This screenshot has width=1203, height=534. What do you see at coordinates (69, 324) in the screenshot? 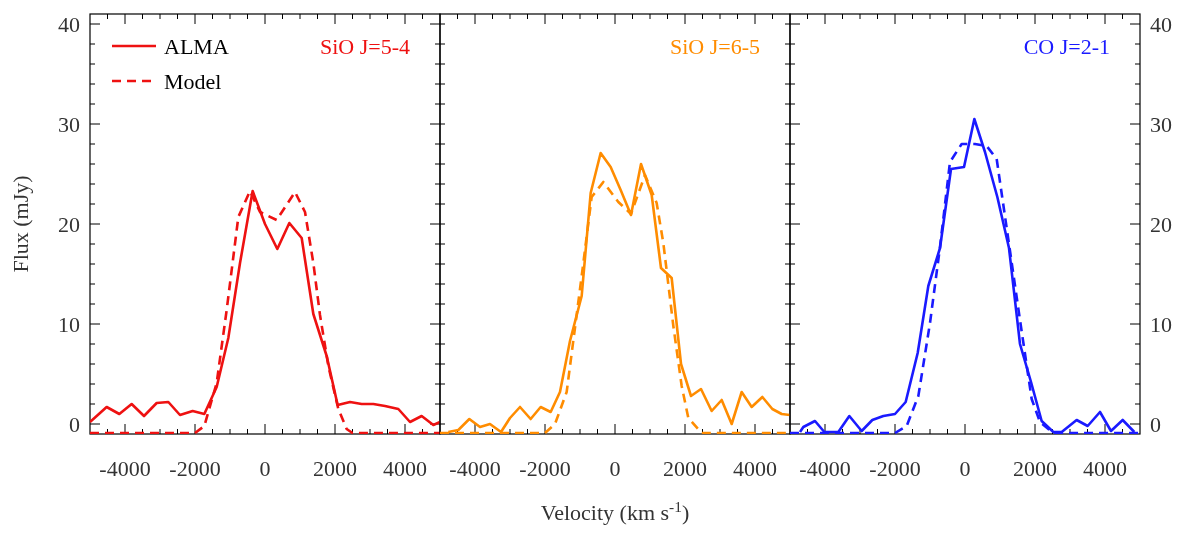
I see `y-tick-label: 10` at bounding box center [69, 324].